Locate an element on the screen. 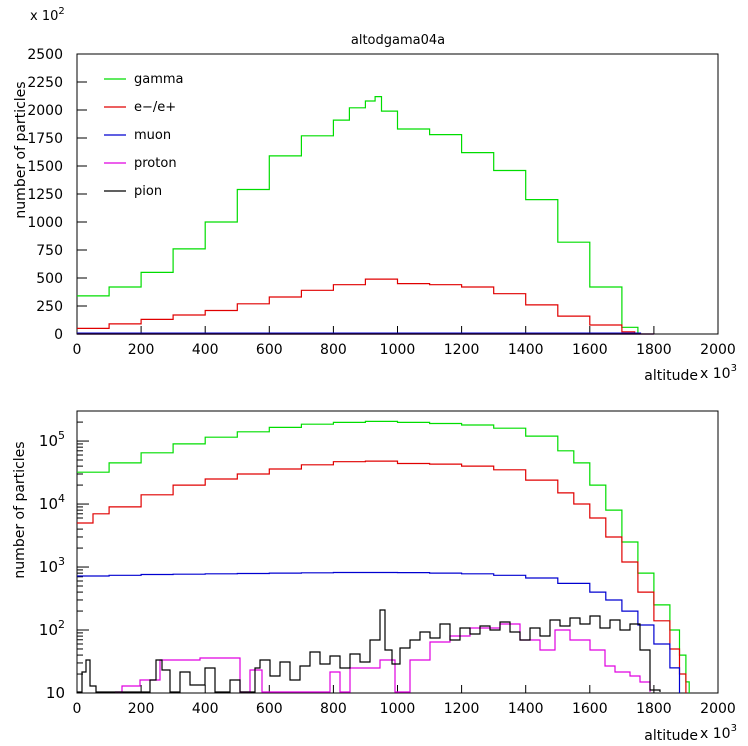  top-y-tick-label: 2000 is located at coordinates (45, 111).